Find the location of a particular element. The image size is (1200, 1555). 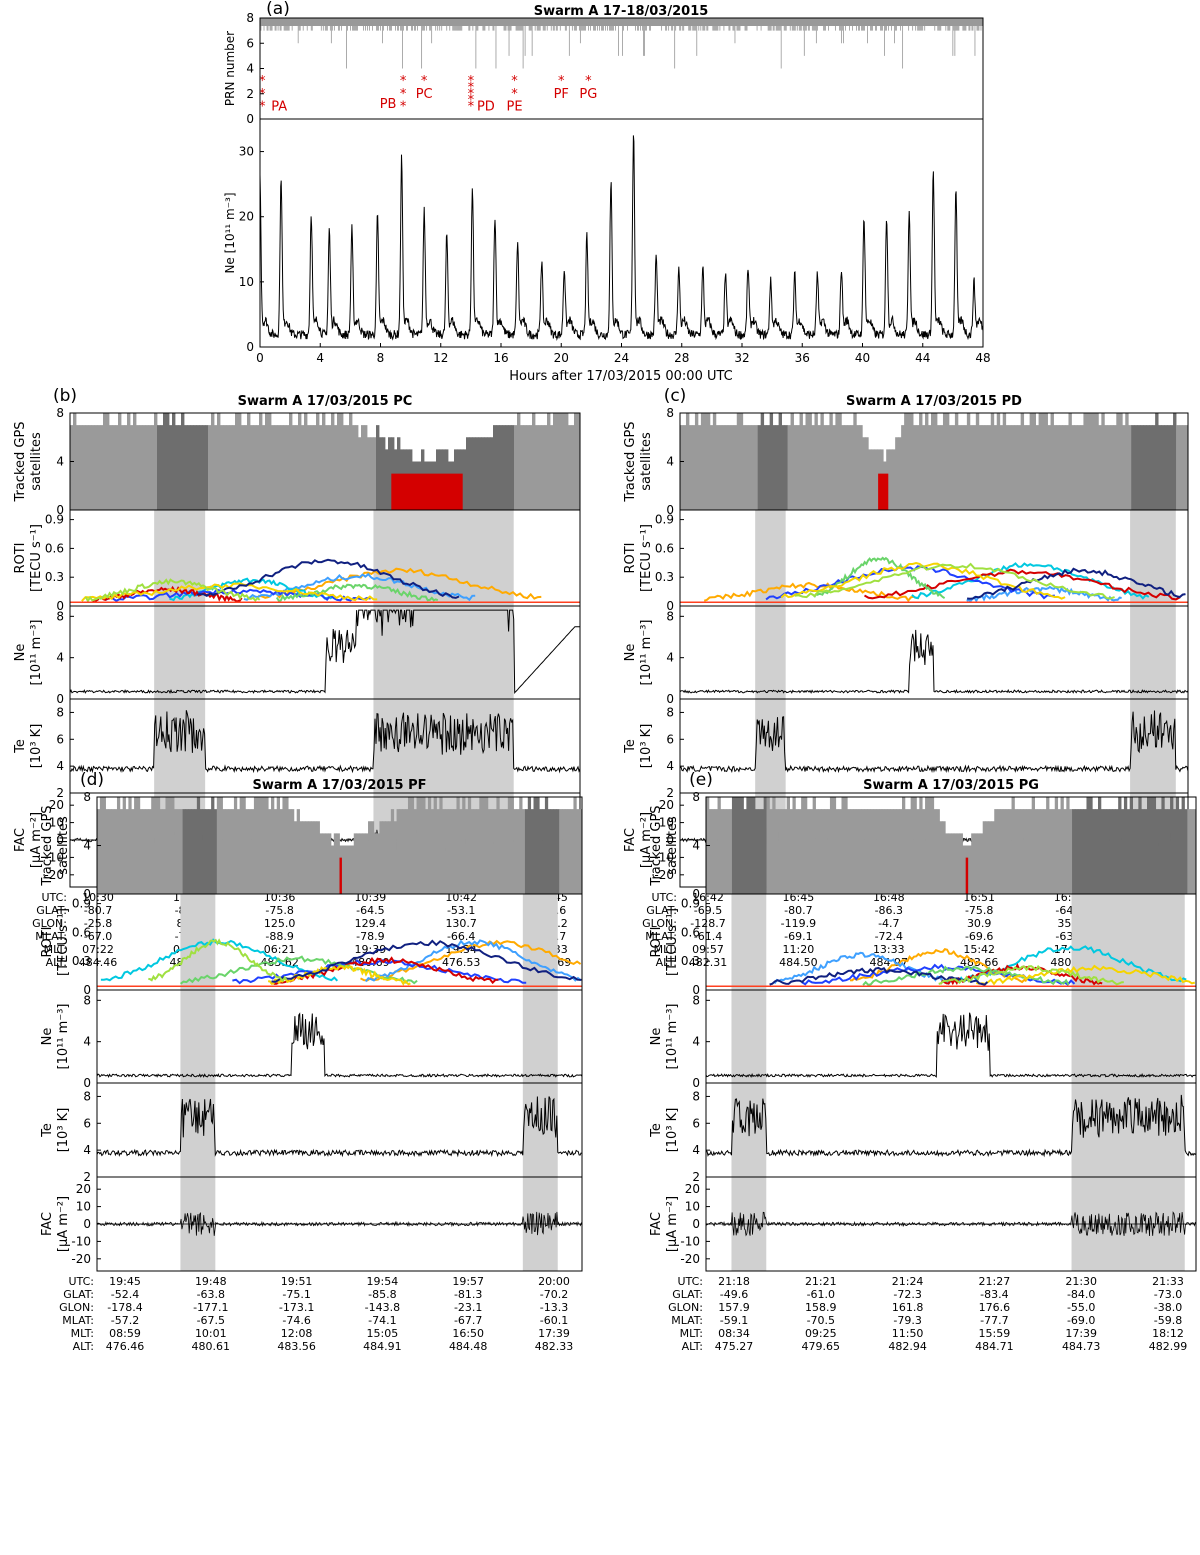

prn-frame is located at coordinates (621, 68).